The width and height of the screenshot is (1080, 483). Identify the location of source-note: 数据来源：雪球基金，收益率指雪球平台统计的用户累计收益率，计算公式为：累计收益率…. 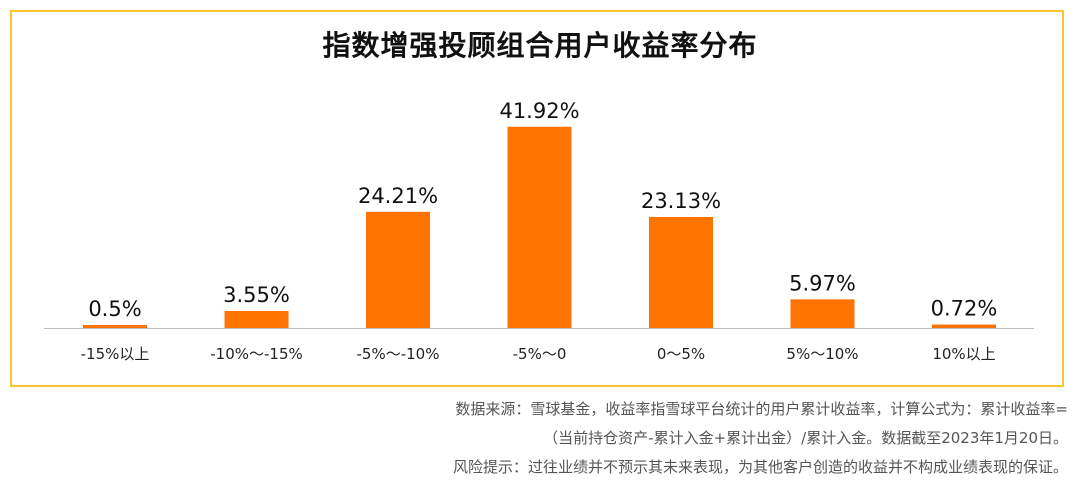
(761, 409).